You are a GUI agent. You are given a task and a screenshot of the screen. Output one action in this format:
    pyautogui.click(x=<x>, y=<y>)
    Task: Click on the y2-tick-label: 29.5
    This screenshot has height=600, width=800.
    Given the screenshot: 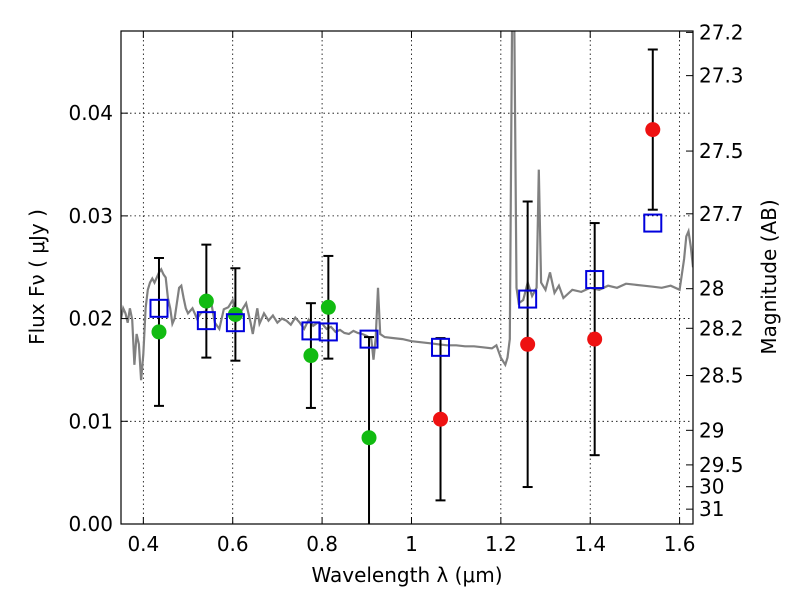 What is the action you would take?
    pyautogui.click(x=721, y=465)
    